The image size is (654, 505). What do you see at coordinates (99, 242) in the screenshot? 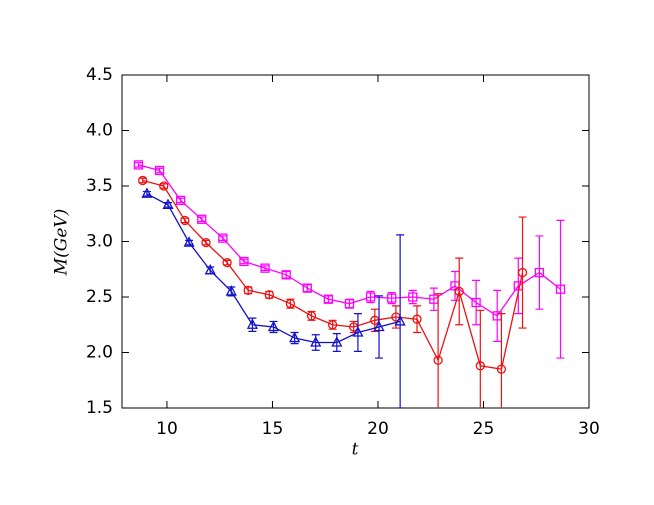
I see `y-tick-label: 3.0` at bounding box center [99, 242].